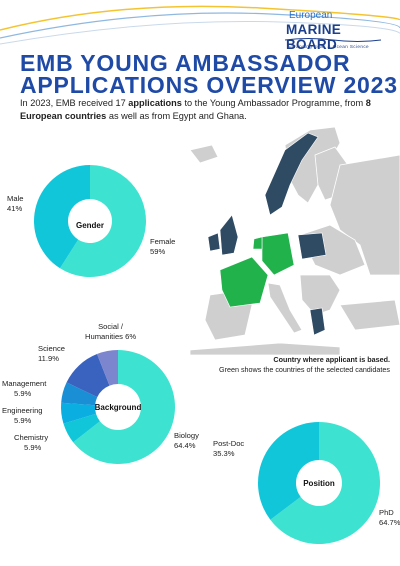  Describe the element at coordinates (331, 359) in the screenshot. I see `map-note-title: Country where applicant is based.` at that location.